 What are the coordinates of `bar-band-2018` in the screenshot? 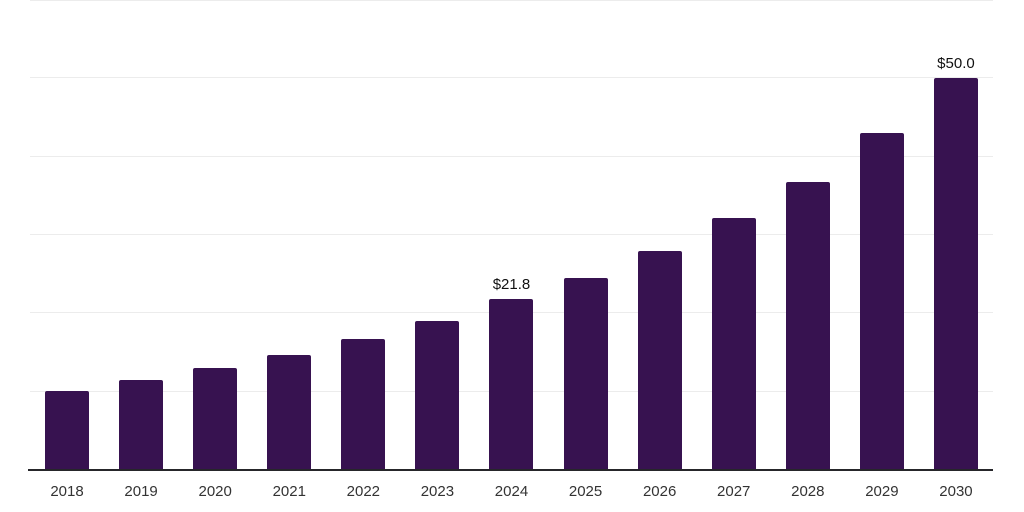 It's located at (67, 235).